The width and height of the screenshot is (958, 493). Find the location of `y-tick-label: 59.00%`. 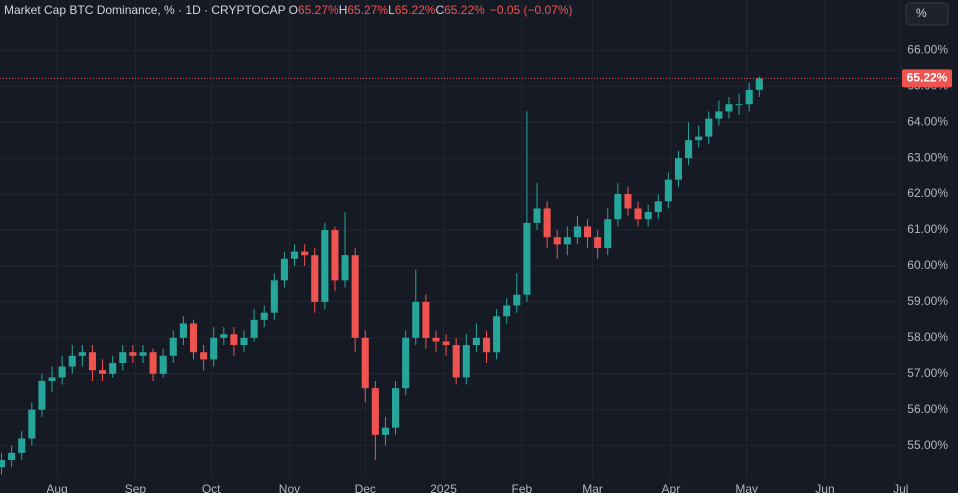

y-tick-label: 59.00% is located at coordinates (927, 301).